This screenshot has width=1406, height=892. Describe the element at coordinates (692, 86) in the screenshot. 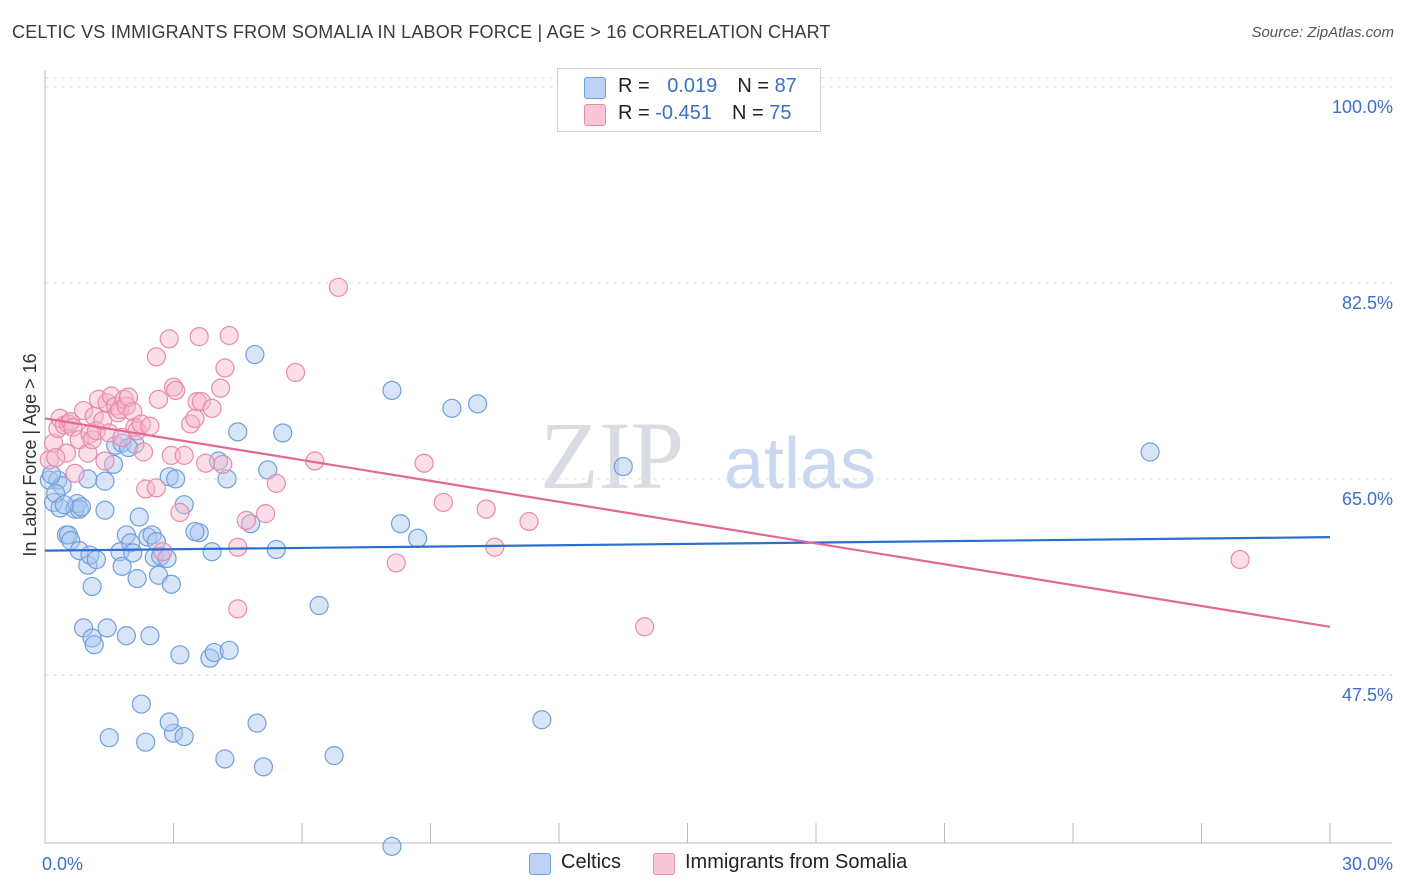

I see `legend-r-value-celtics: 0.019` at that location.